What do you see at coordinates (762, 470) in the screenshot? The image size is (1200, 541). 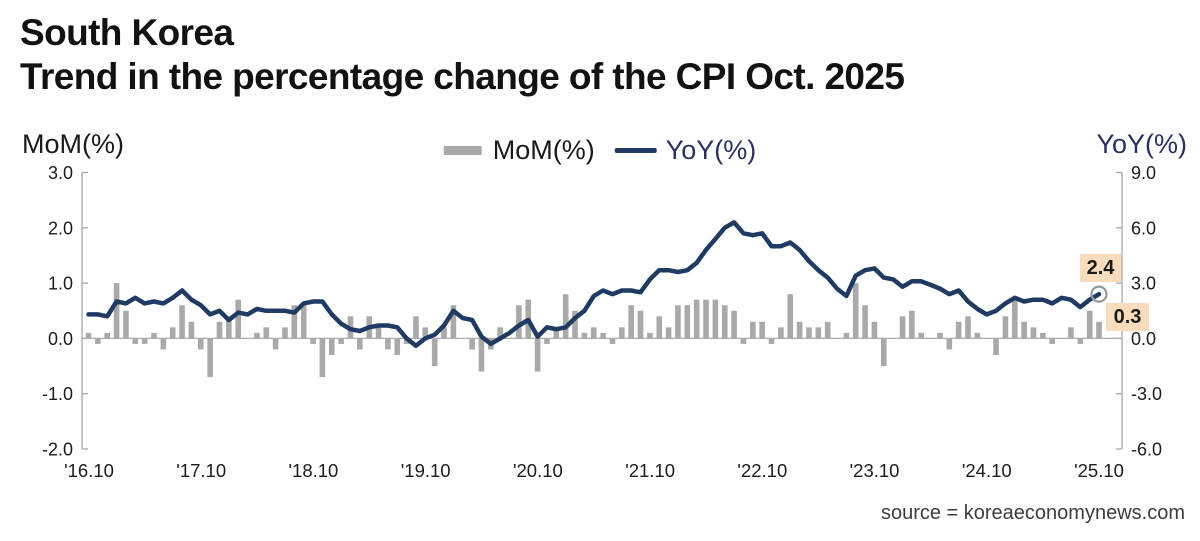 I see `x-axis-label: '22.10` at bounding box center [762, 470].